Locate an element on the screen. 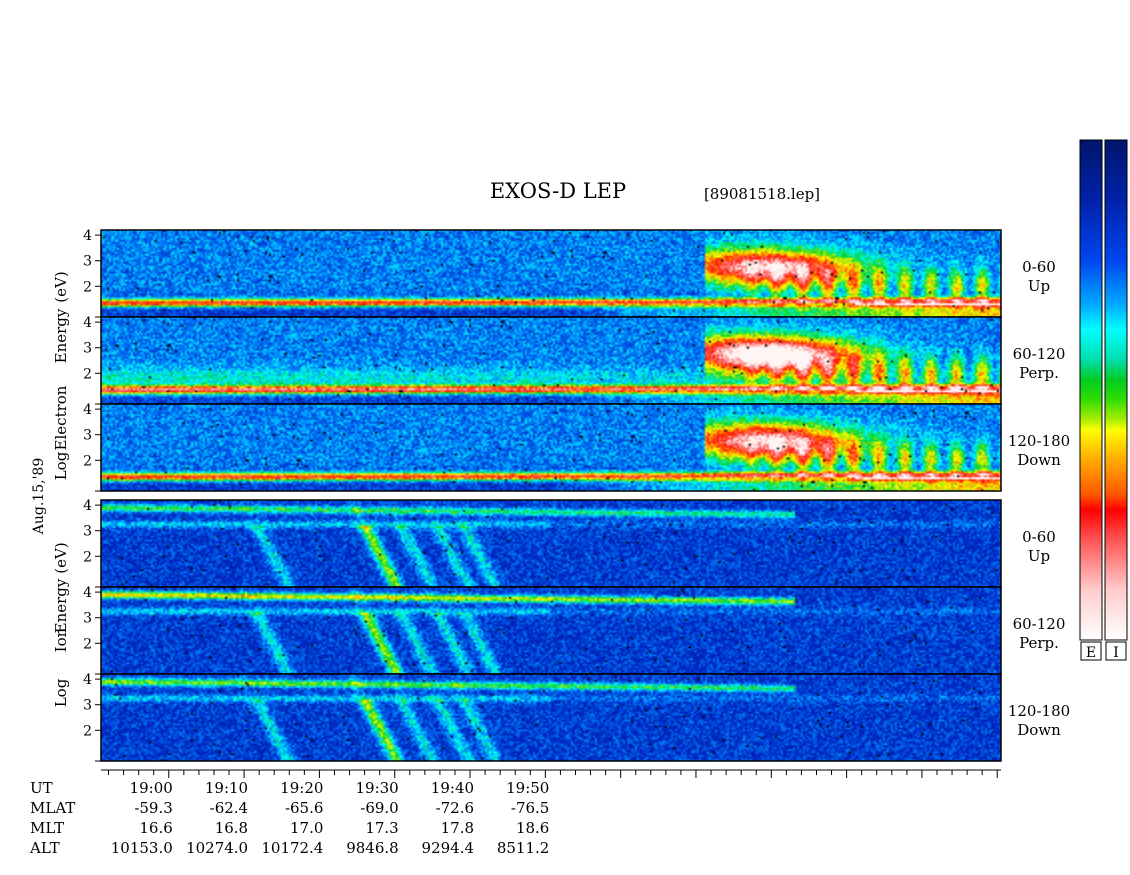 The image size is (1130, 875). ephemeris-value: -72.6 is located at coordinates (455, 808).